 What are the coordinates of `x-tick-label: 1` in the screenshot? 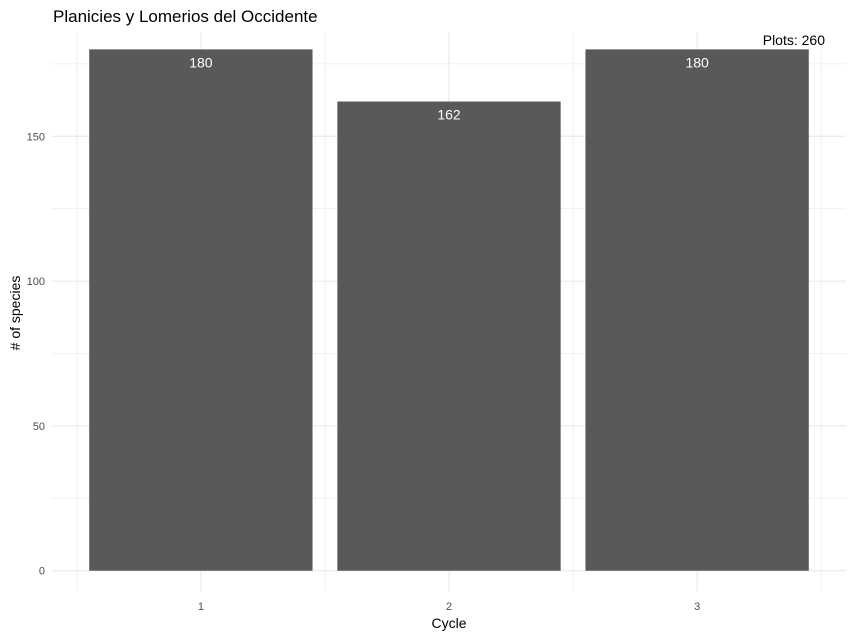 It's located at (201, 607).